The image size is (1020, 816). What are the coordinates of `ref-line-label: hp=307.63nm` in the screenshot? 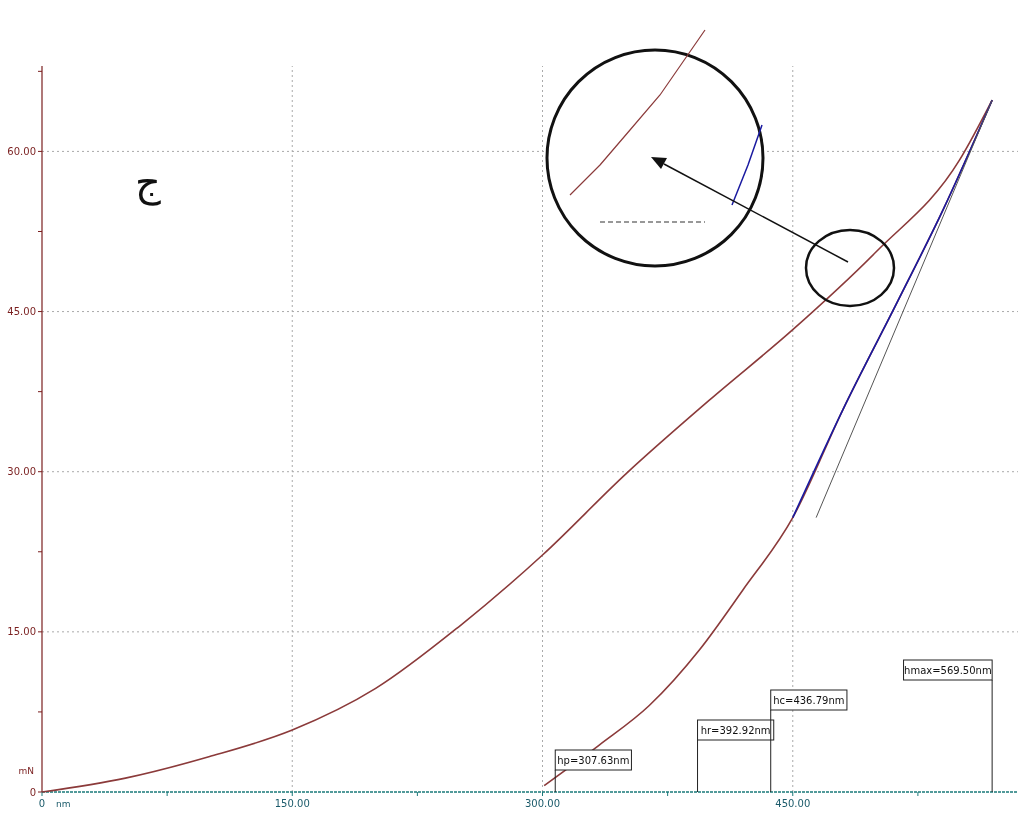 It's located at (593, 760).